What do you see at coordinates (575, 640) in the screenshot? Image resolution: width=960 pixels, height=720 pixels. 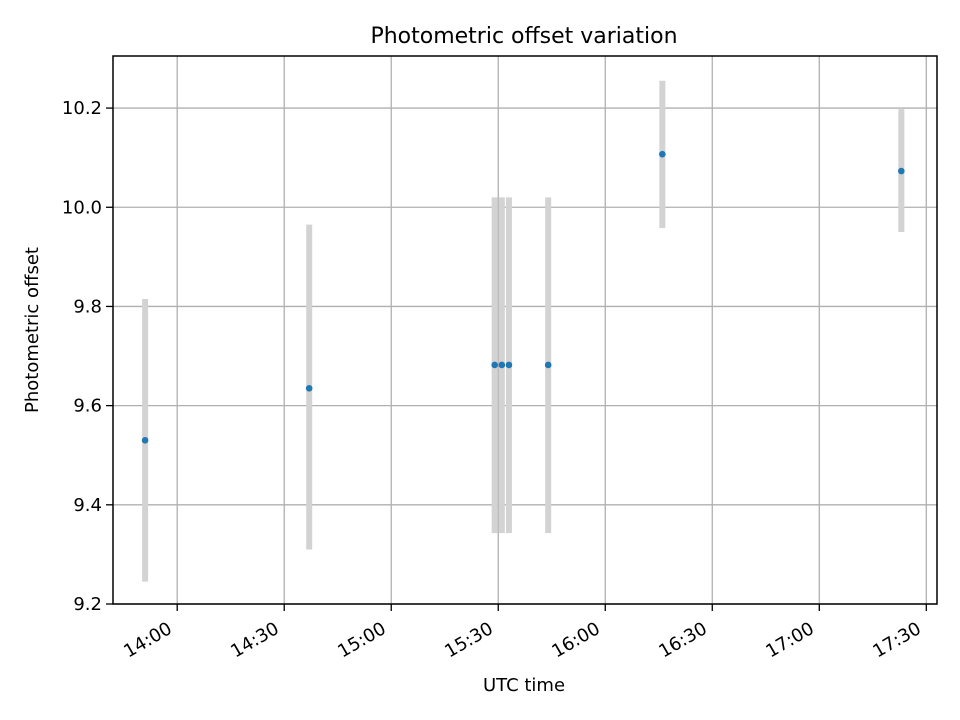 I see `x-tick-label: 16:00` at bounding box center [575, 640].